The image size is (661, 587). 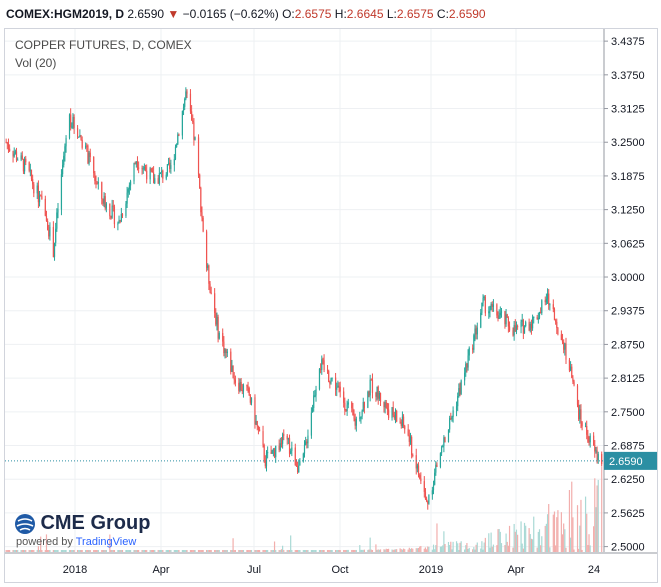 I want to click on close-label: C:, so click(x=442, y=14).